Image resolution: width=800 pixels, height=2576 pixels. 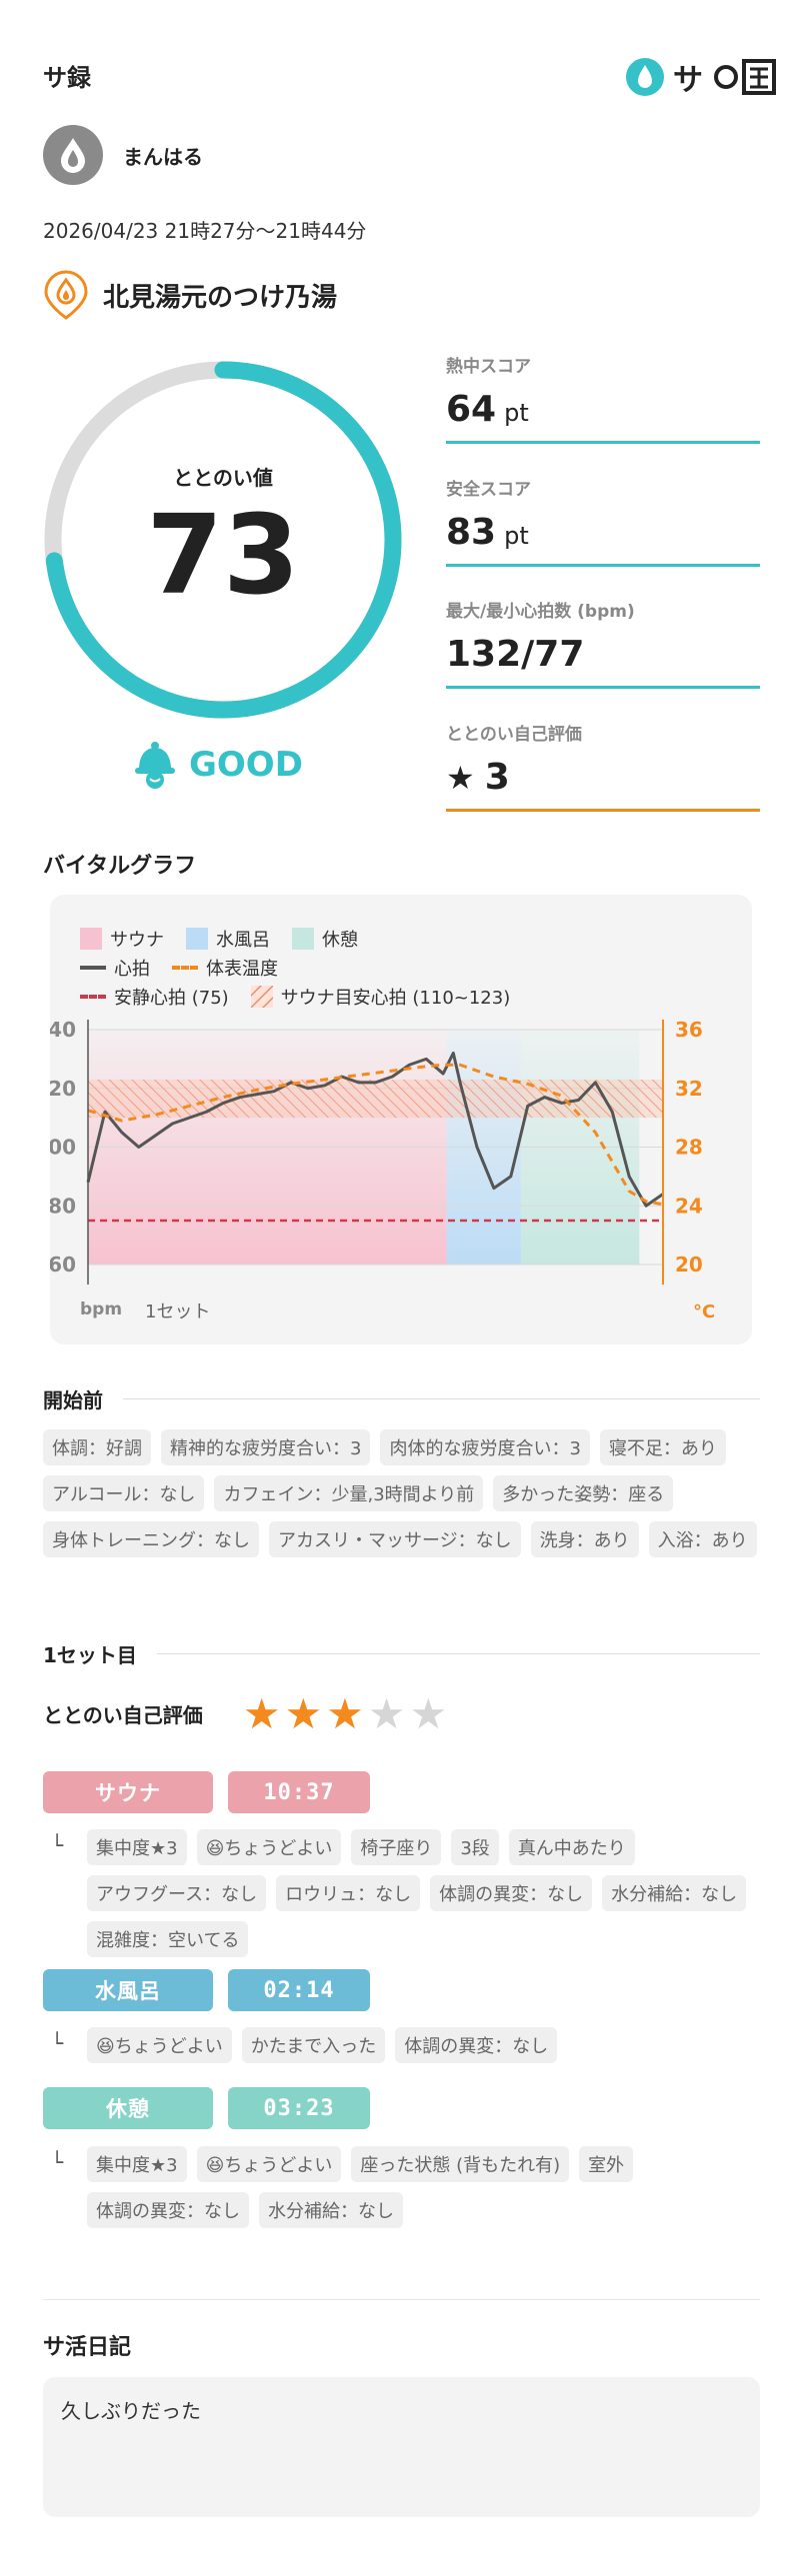 What do you see at coordinates (73, 155) in the screenshot?
I see `avatar` at bounding box center [73, 155].